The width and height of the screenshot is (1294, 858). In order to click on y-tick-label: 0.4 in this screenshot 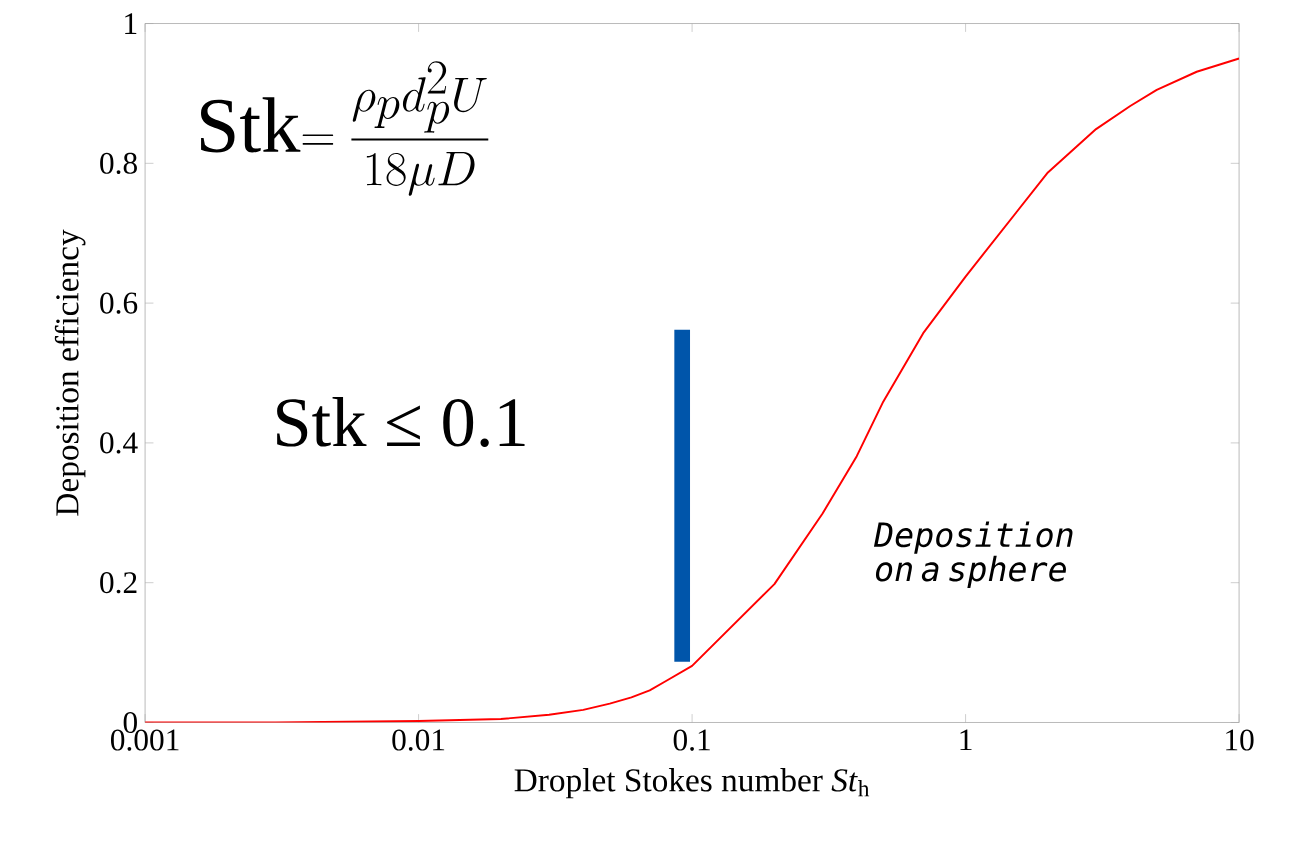, I will do `click(119, 443)`.